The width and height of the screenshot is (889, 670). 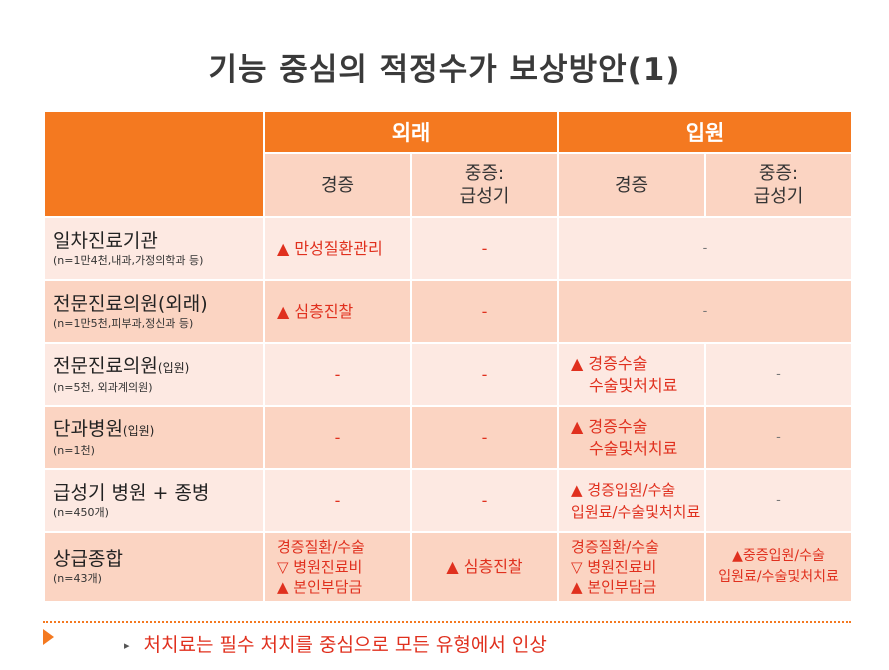 I want to click on row-title: 전문진료의원(입원), so click(x=121, y=365).